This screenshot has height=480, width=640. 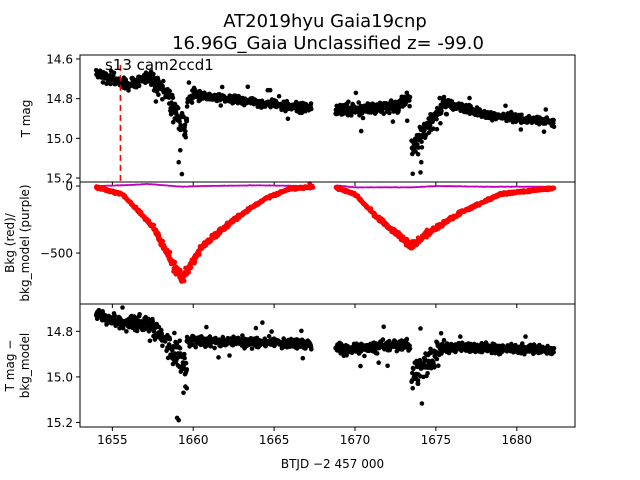 I want to click on y-axis-label-middle: bkg_model (purple), so click(x=25, y=242).